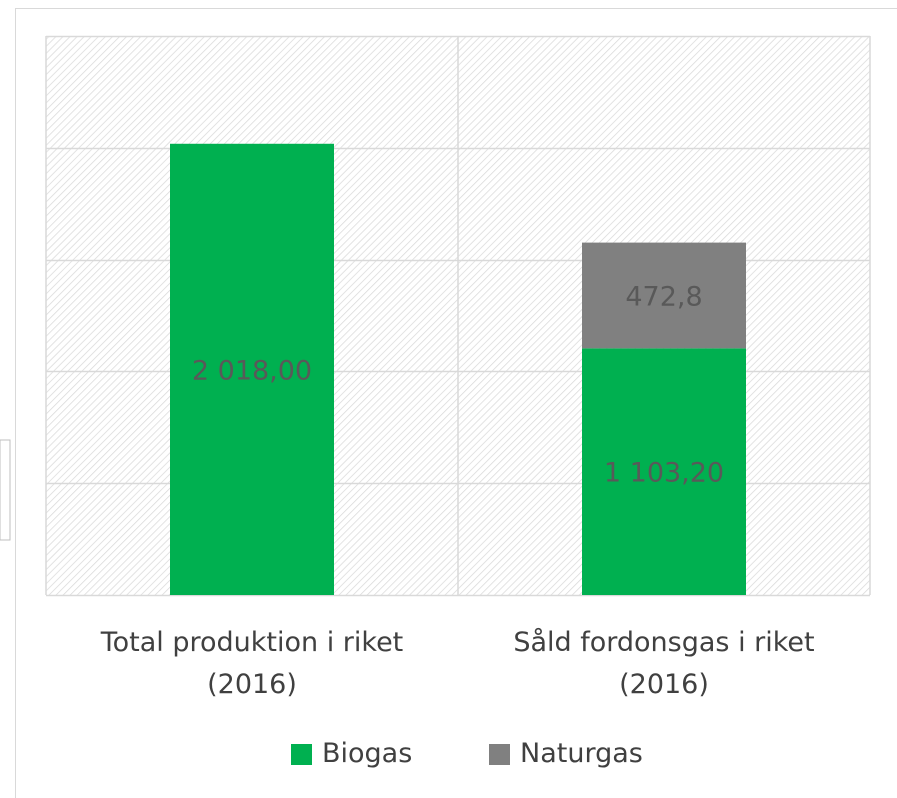 The width and height of the screenshot is (897, 798). I want to click on data-label: 472,8, so click(663, 296).